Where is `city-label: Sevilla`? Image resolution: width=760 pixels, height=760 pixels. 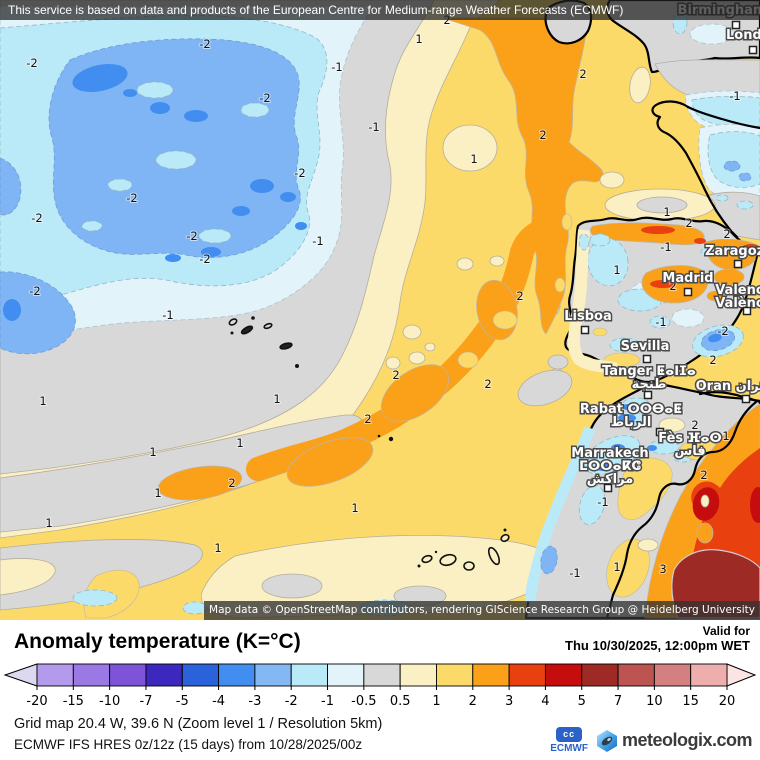 city-label: Sevilla is located at coordinates (645, 346).